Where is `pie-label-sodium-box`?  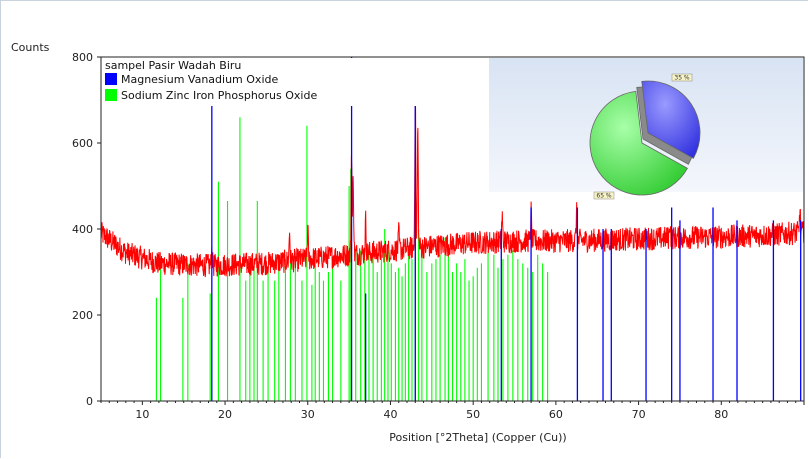 pie-label-sodium-box is located at coordinates (604, 195).